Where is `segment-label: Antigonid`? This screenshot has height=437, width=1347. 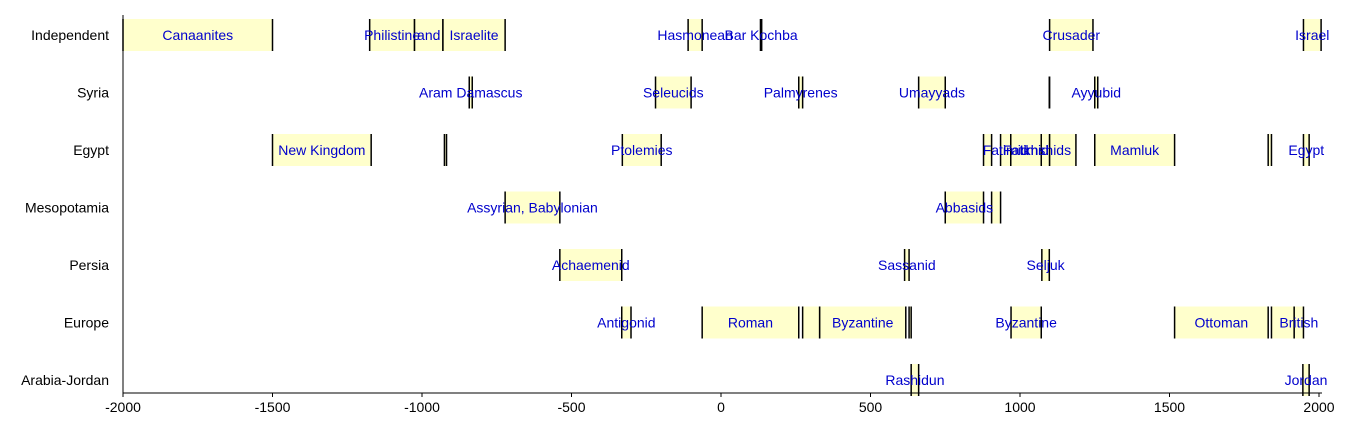
segment-label: Antigonid is located at coordinates (626, 323).